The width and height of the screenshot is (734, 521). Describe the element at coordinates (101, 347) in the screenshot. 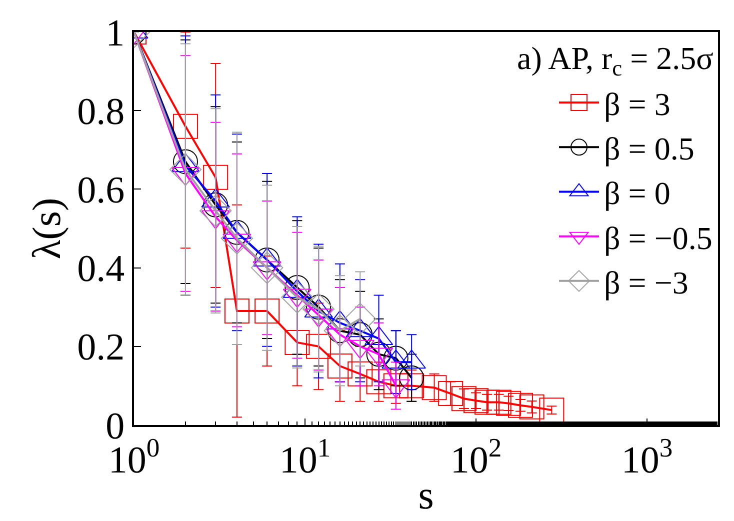

I see `y-tick-label: 0.2` at that location.